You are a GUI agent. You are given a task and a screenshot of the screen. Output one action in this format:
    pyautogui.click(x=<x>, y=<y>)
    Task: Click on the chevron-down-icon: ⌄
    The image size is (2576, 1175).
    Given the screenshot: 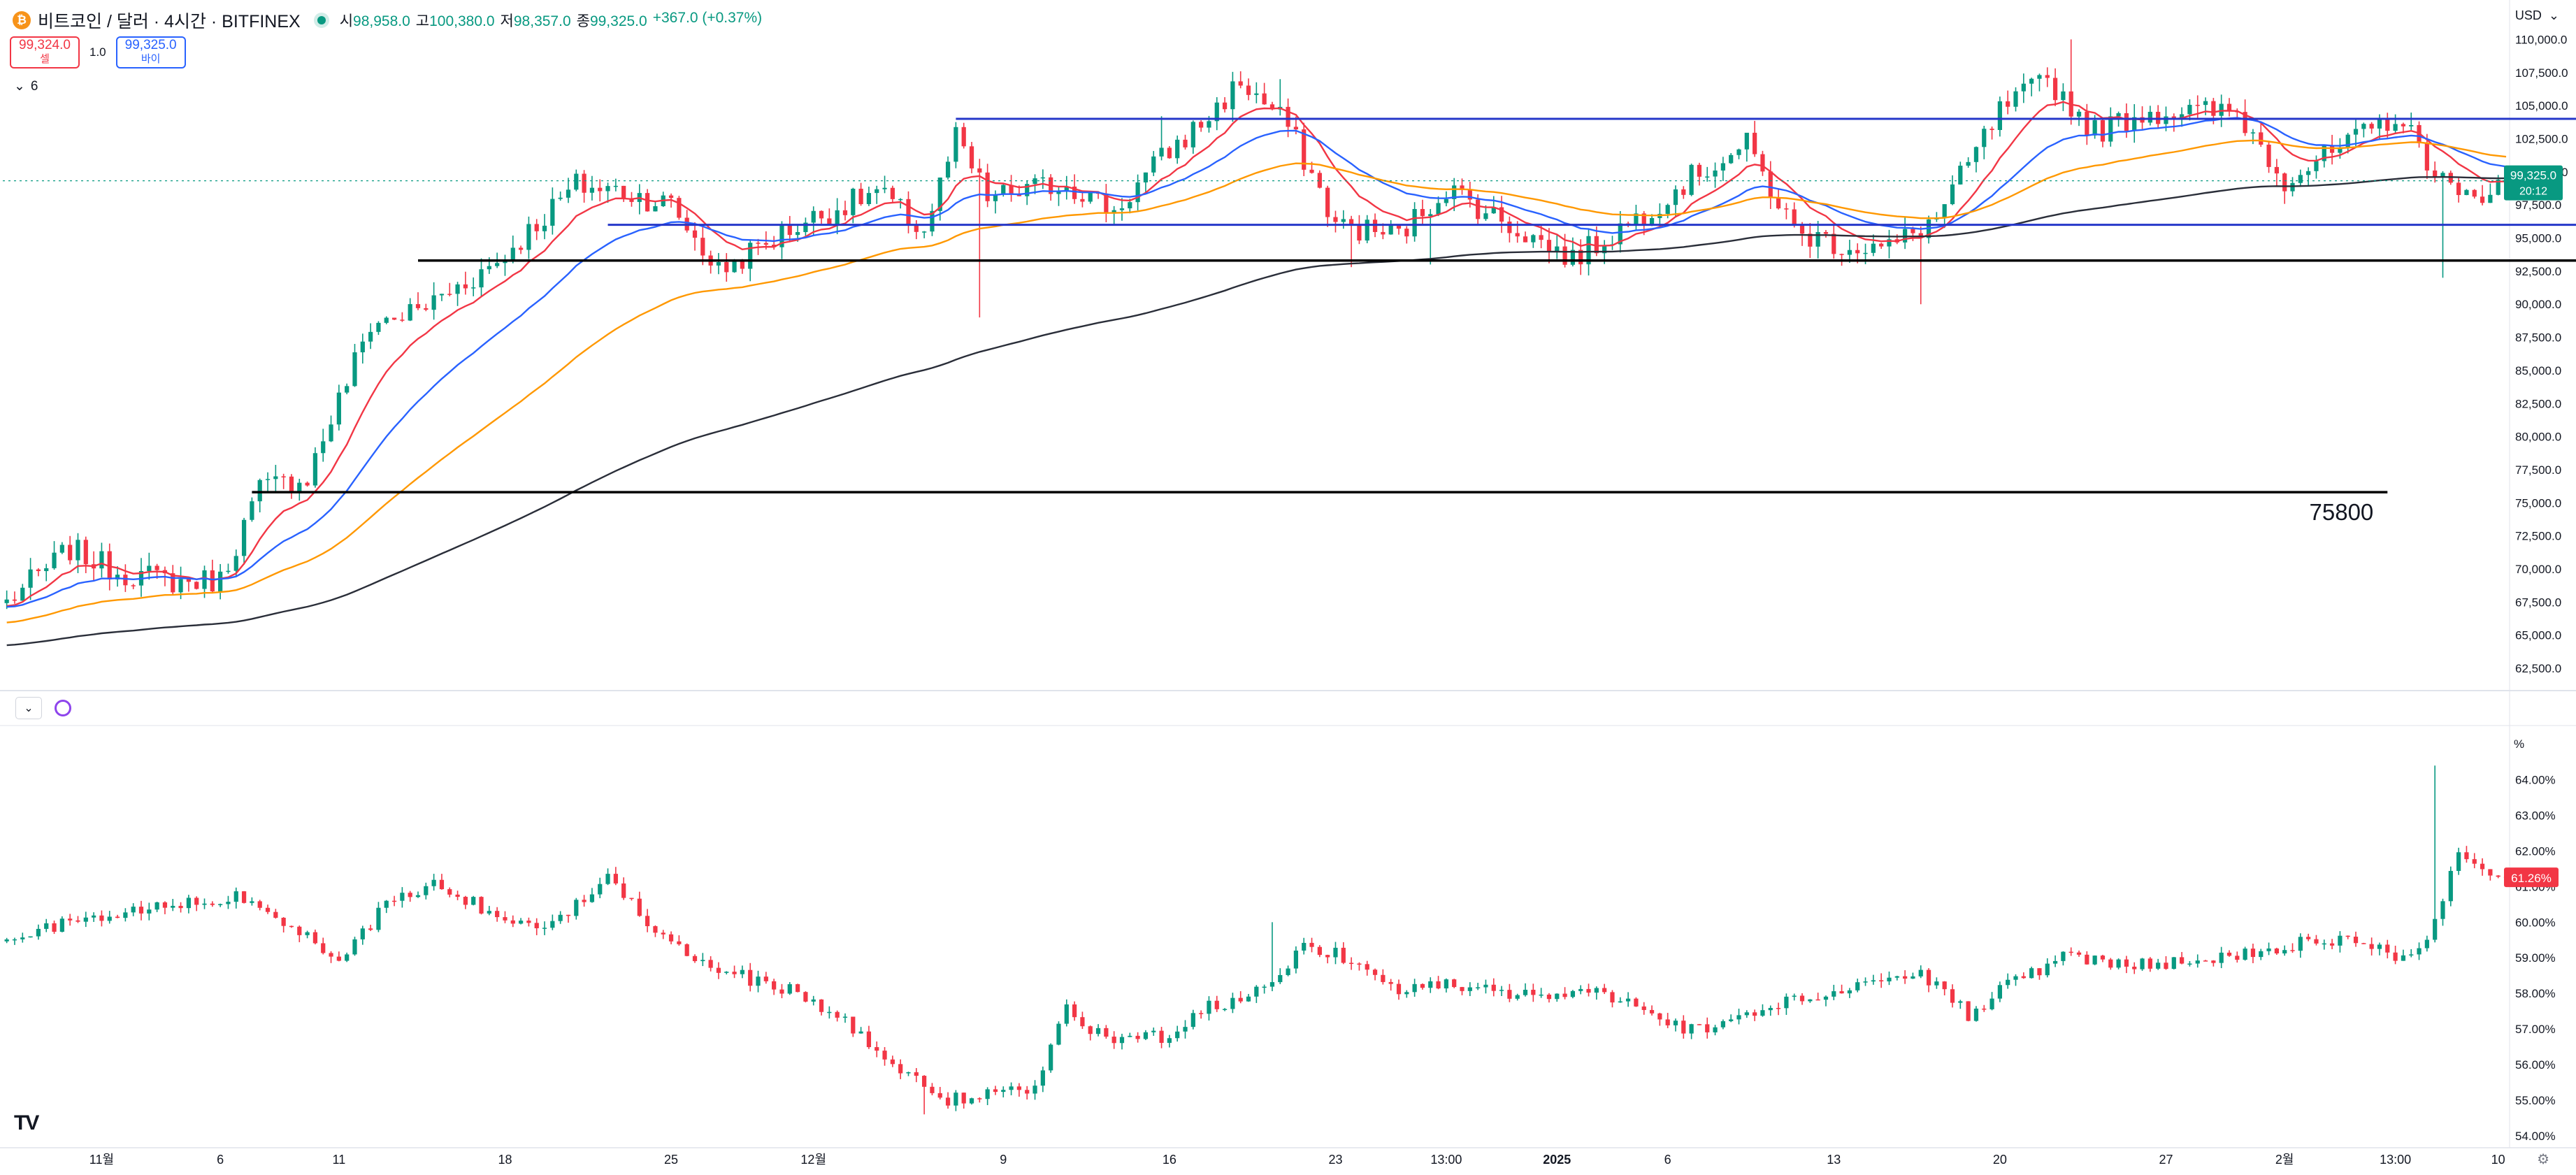 What is the action you would take?
    pyautogui.click(x=2553, y=15)
    